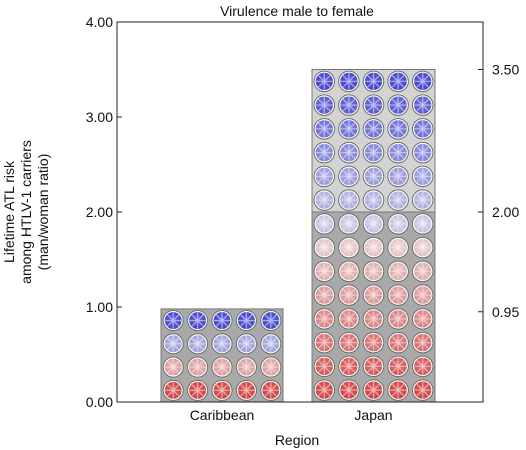 The image size is (526, 450). What do you see at coordinates (43, 212) in the screenshot?
I see `y-axis-label-line-3: (man/woman ratio)` at bounding box center [43, 212].